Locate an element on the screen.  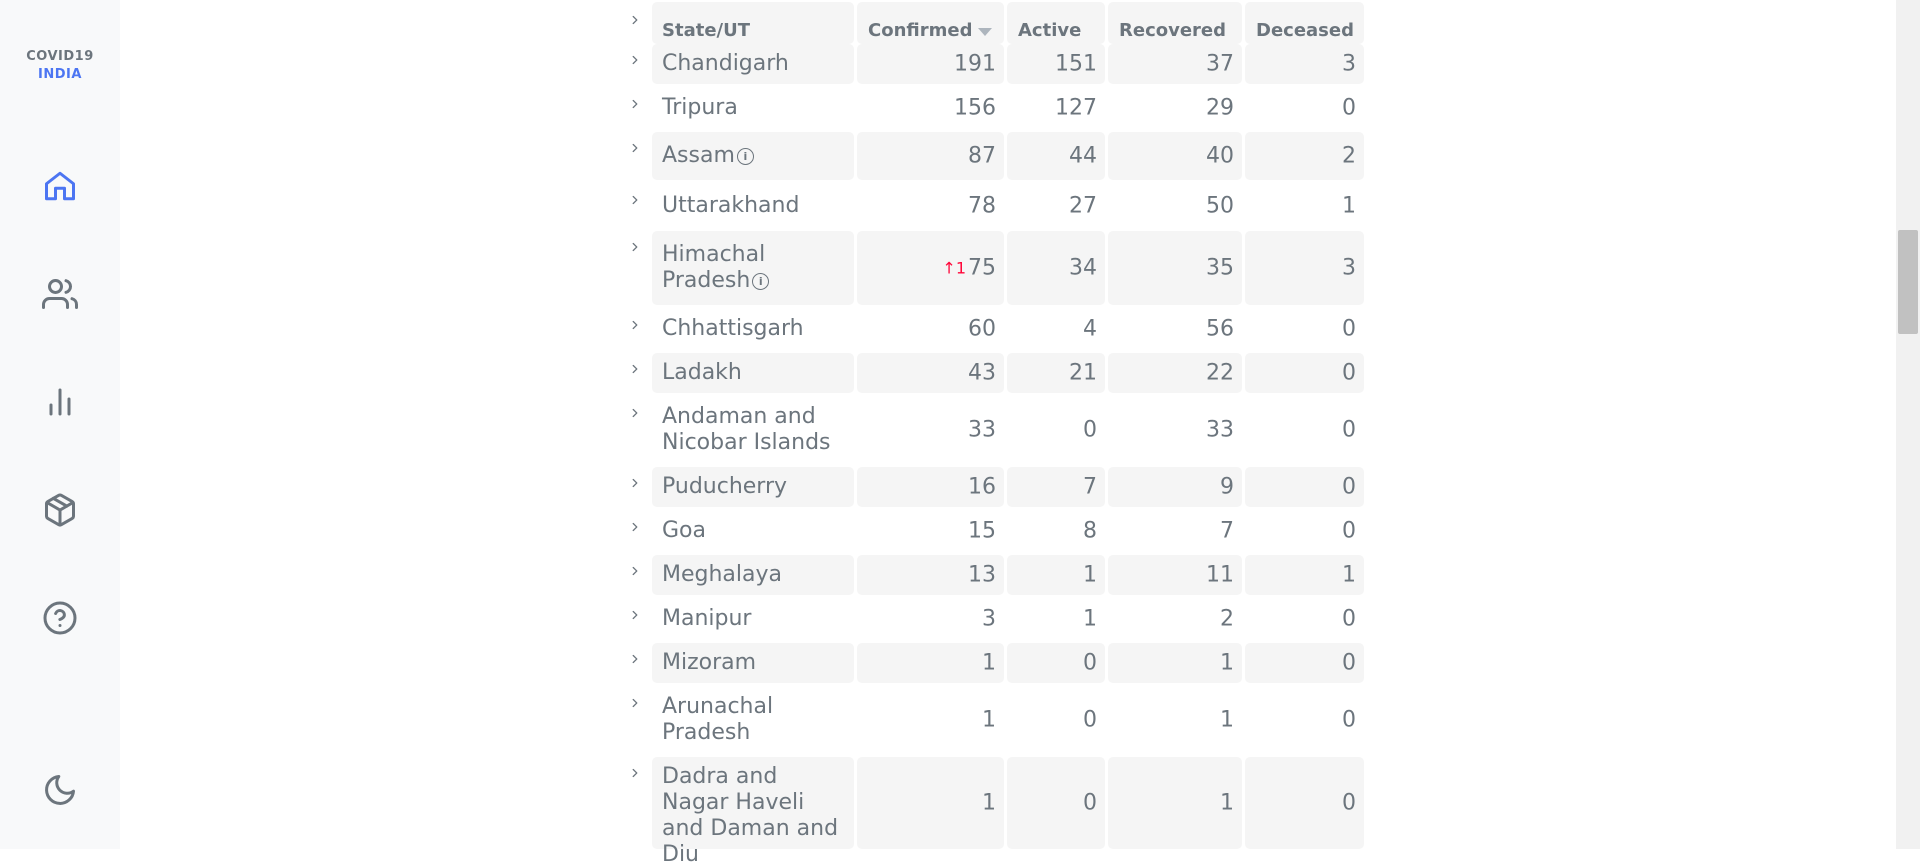
nav-resources is located at coordinates (60, 510).